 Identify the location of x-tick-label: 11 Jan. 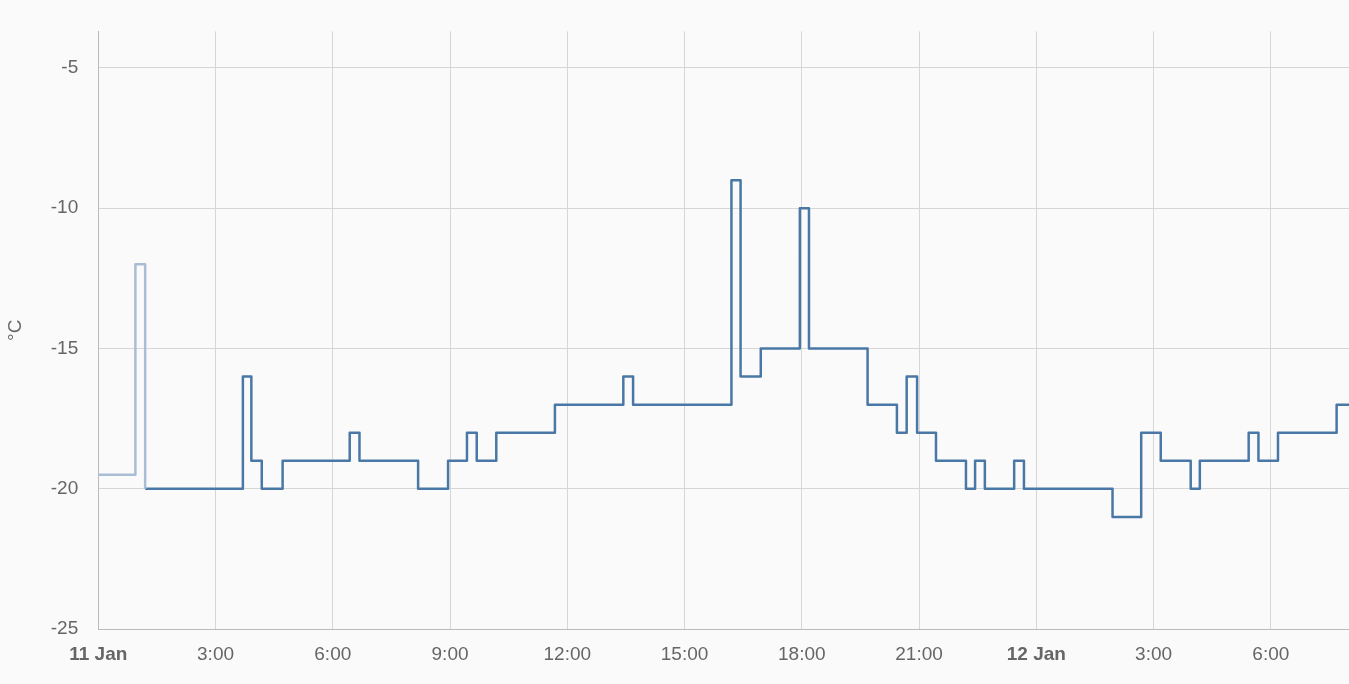
(98, 653).